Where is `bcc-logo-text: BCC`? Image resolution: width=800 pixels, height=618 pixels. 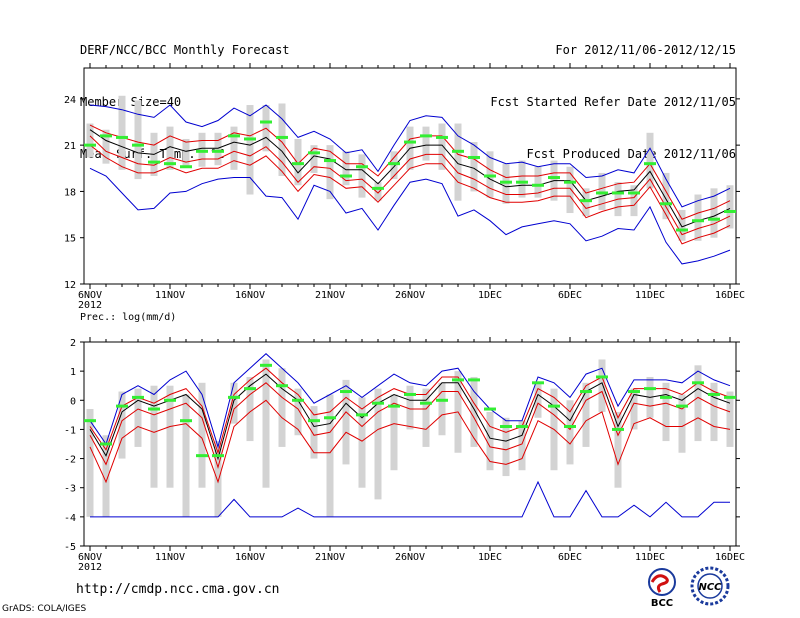
bcc-logo-text: BCC is located at coordinates (662, 603).